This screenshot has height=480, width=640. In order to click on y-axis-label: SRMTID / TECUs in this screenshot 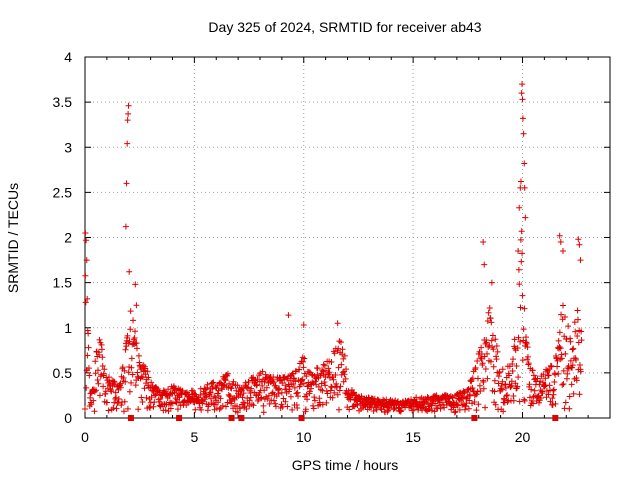, I will do `click(13, 238)`.